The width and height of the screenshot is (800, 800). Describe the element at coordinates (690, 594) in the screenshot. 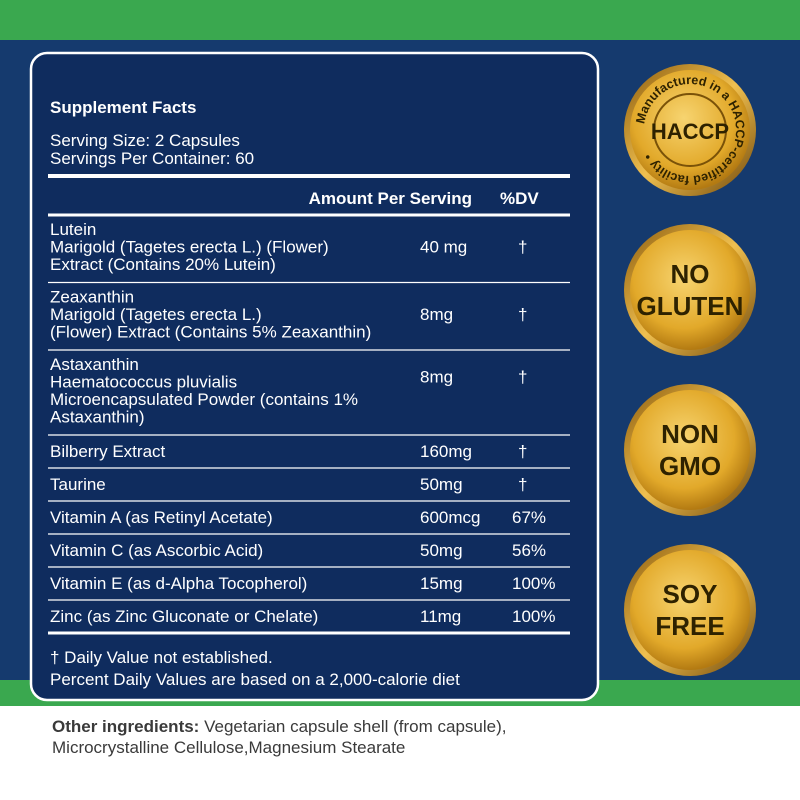

I see `badge-label: SOY` at that location.